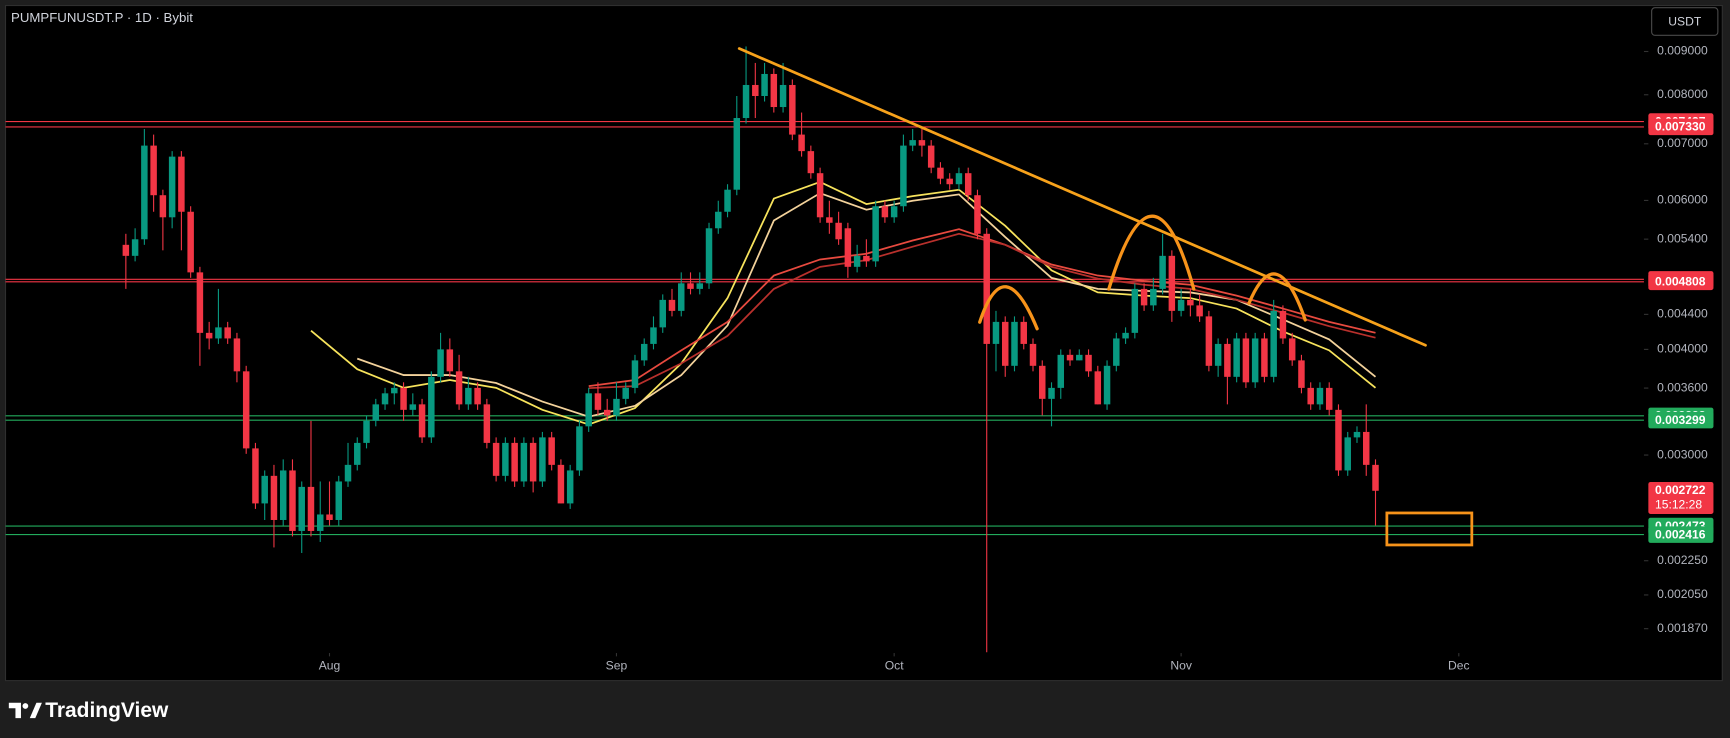  I want to click on x-tick-label: Nov, so click(1181, 665).